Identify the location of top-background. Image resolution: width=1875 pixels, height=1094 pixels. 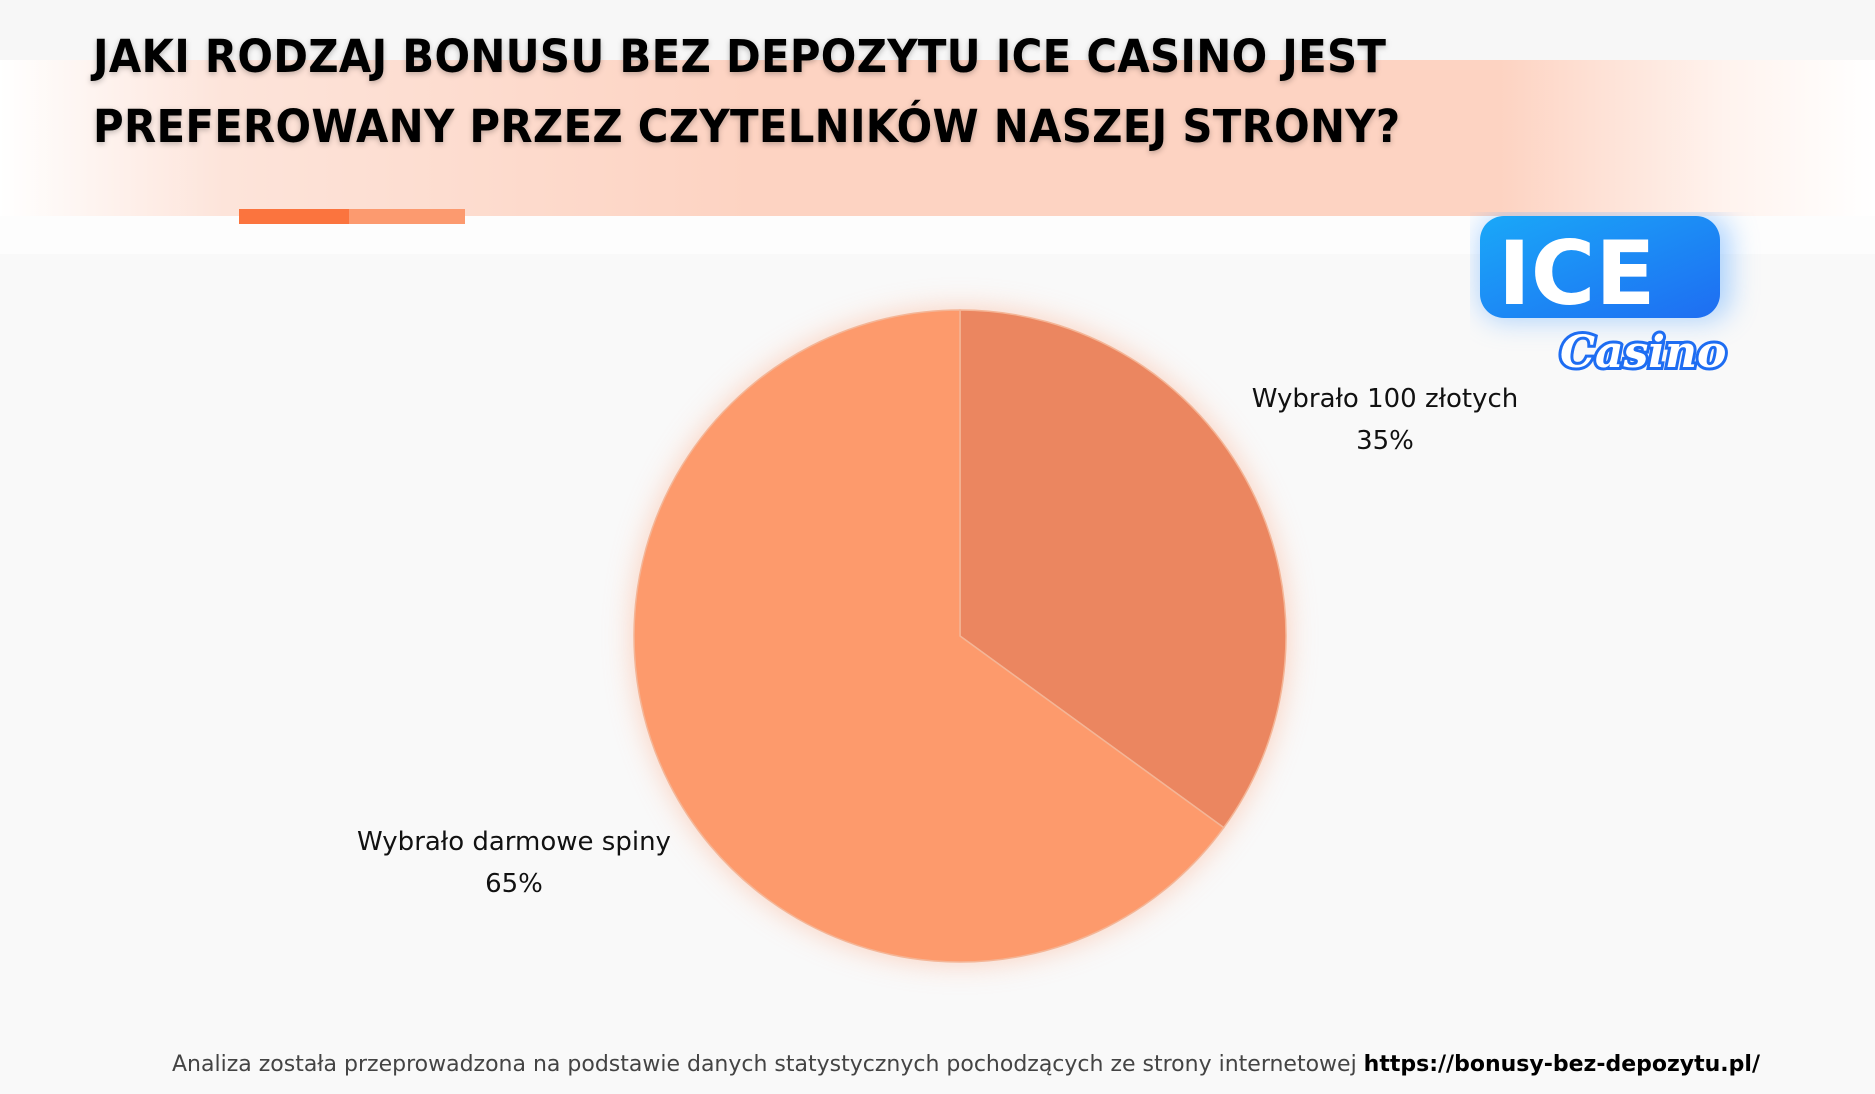
(937, 30).